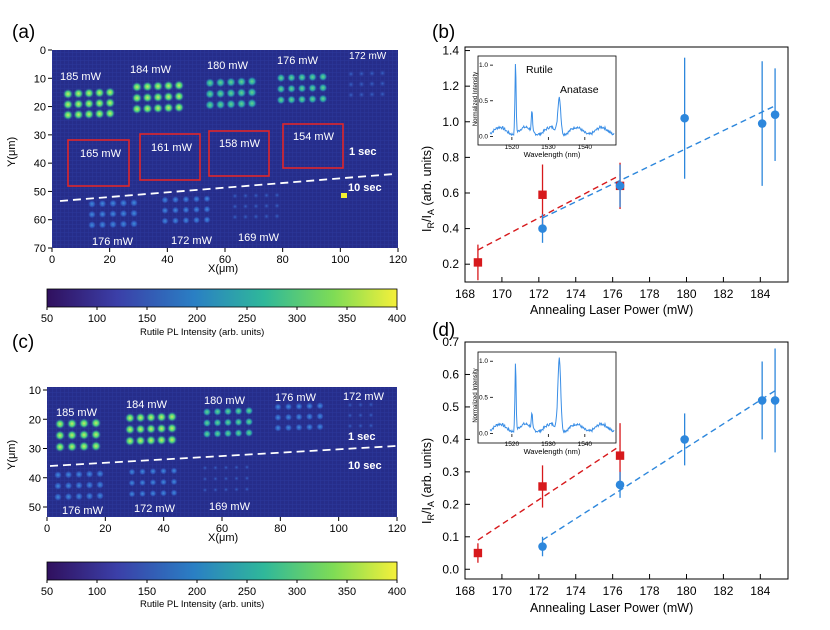 The width and height of the screenshot is (830, 630). Describe the element at coordinates (368, 56) in the screenshot. I see `map-a-top-label: 172 mW` at that location.